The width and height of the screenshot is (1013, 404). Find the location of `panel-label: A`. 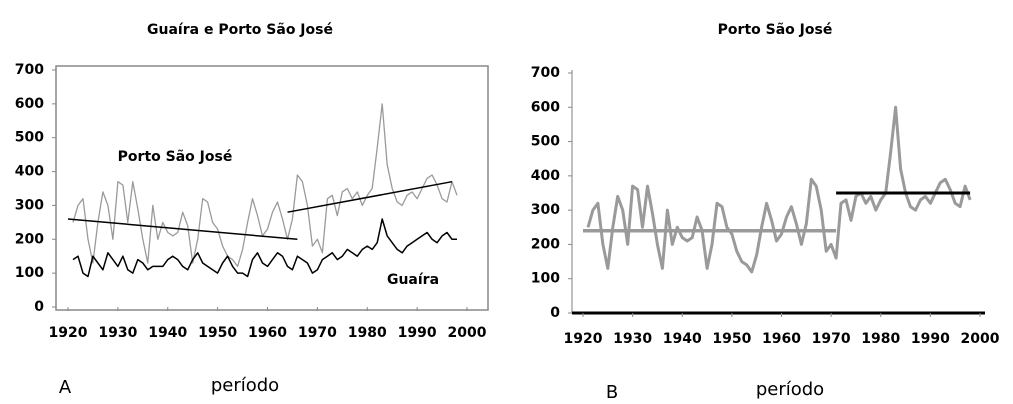

panel-label: A is located at coordinates (65, 387).